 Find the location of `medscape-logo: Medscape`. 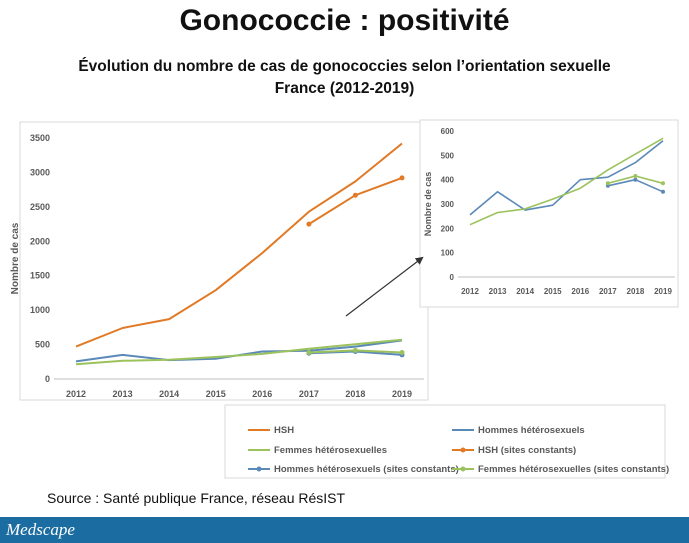

medscape-logo: Medscape is located at coordinates (40, 529).